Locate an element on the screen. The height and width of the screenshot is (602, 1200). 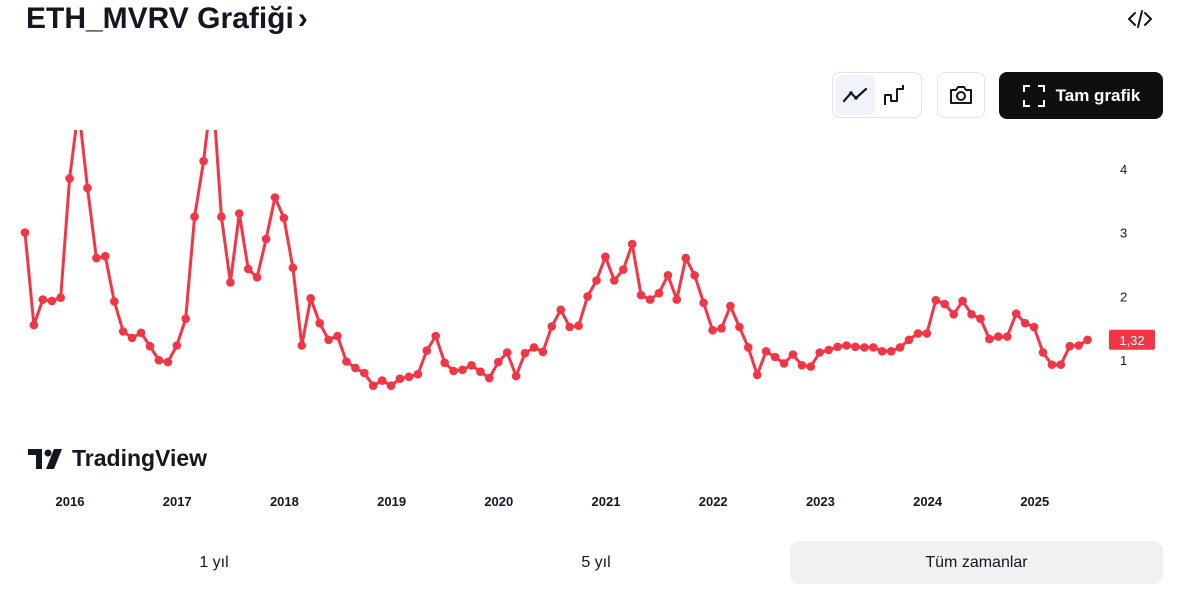
embed-code-button is located at coordinates (1140, 19).